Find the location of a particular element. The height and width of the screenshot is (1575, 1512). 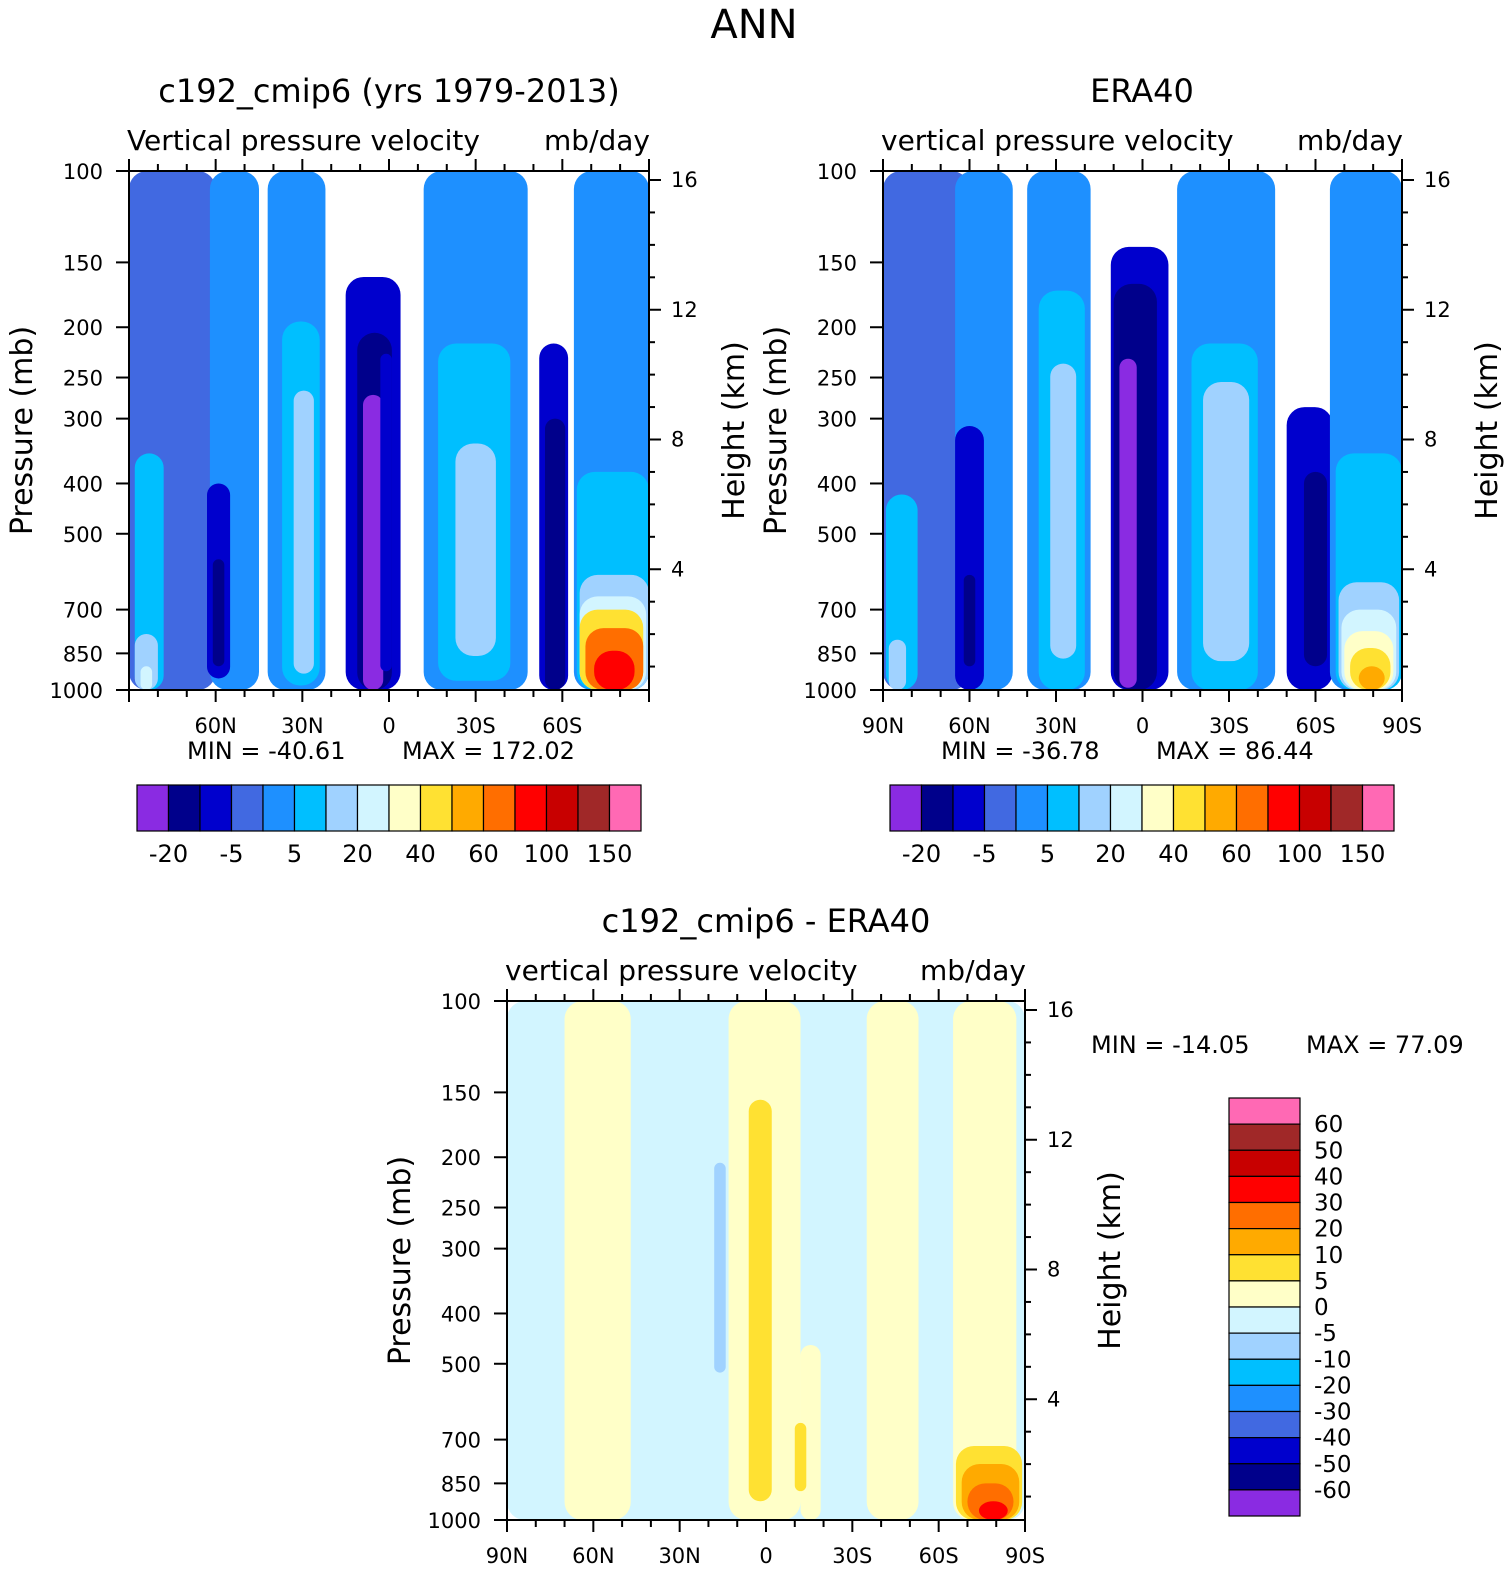

min-label: MIN = -14.05 is located at coordinates (1170, 1045).